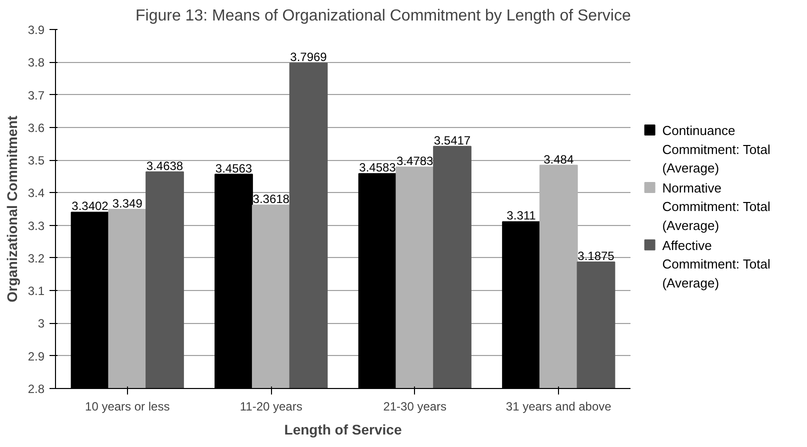 Image resolution: width=807 pixels, height=447 pixels. I want to click on data-label: 3.3618, so click(271, 199).